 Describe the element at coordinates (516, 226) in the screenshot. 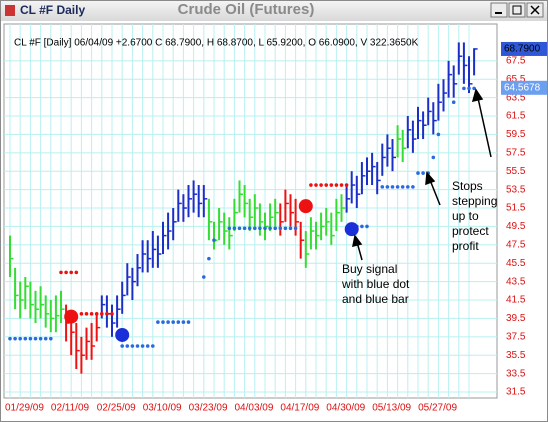

I see `y-tick-label: 49.5` at that location.